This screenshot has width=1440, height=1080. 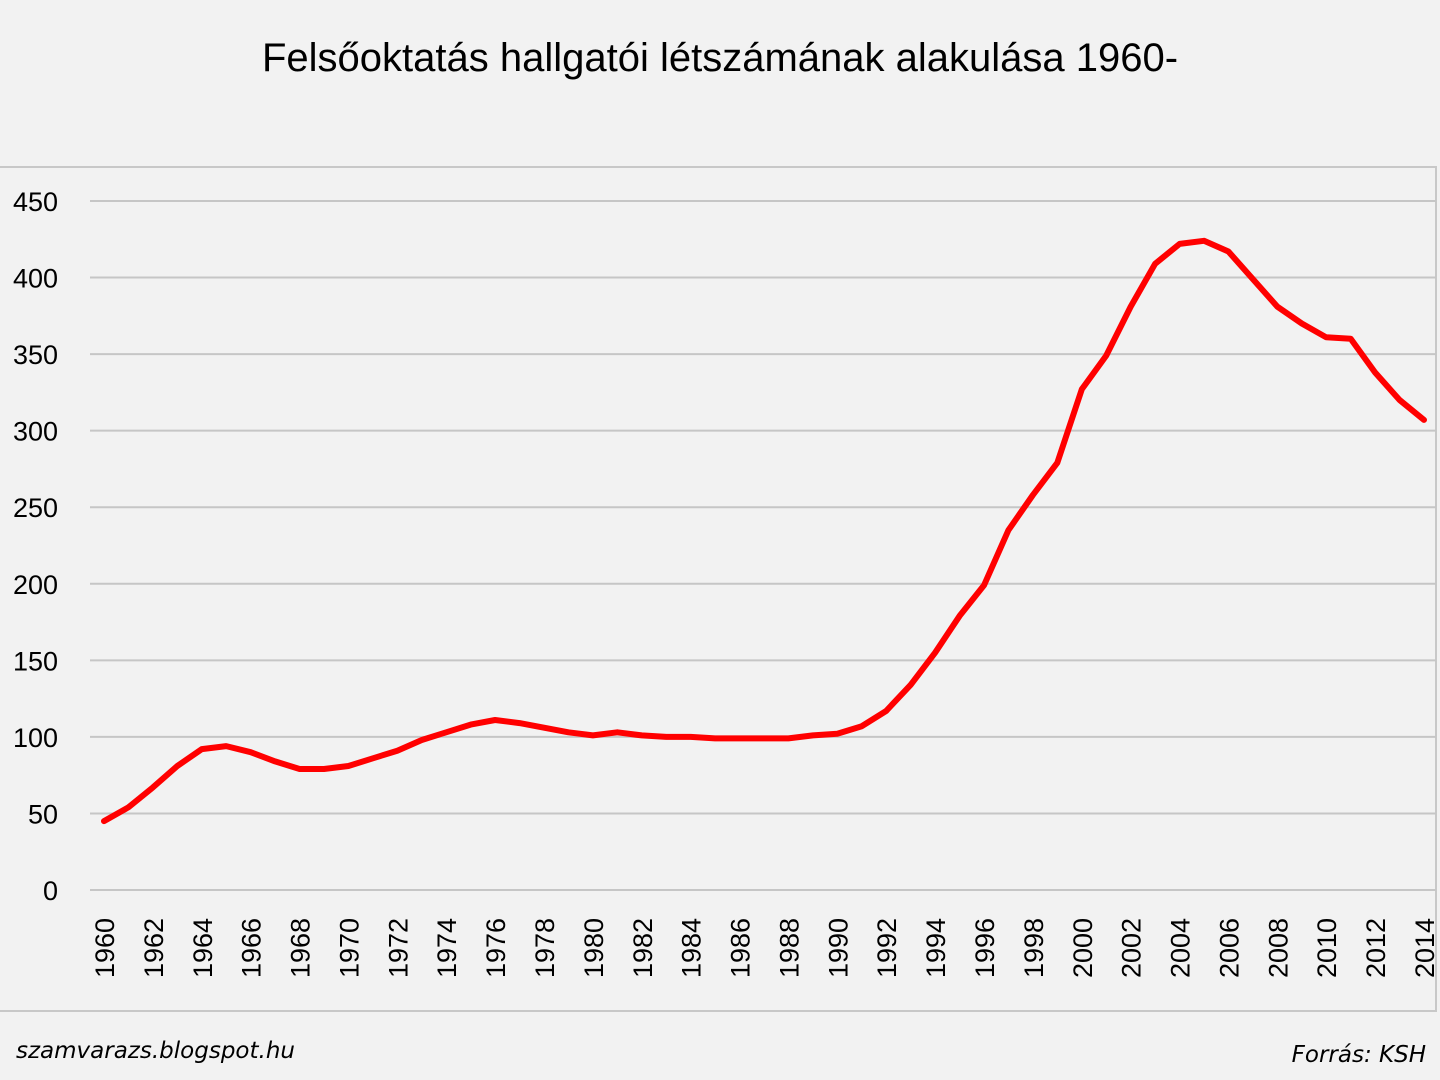 I want to click on y-tick-label: 100, so click(x=35, y=738).